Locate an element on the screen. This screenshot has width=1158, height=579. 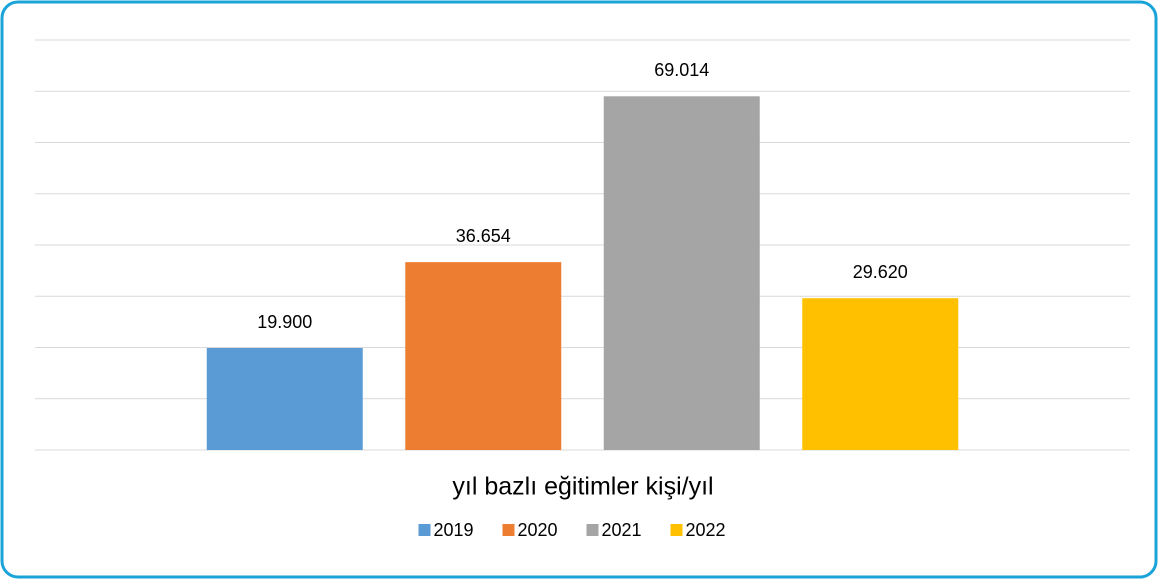
data-label: 69.014 is located at coordinates (681, 70).